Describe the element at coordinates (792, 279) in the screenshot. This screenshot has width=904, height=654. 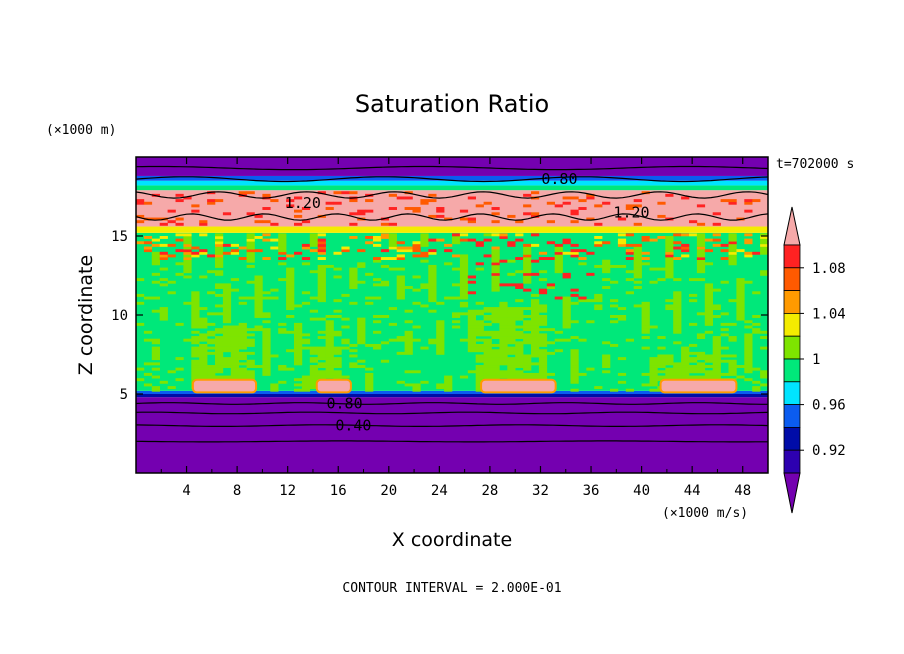
I see `colorbar-swatch` at that location.